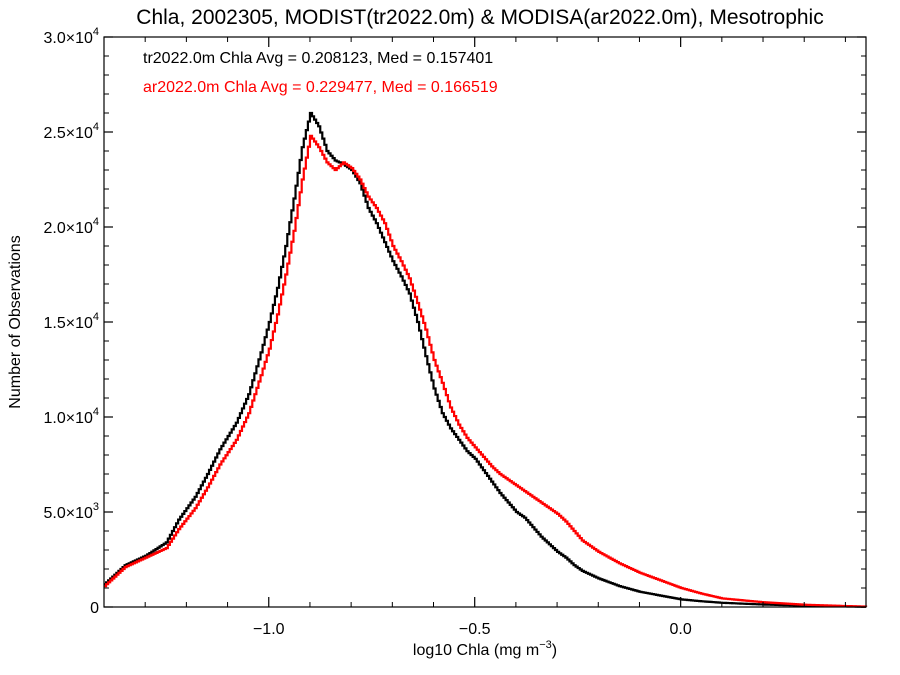 This screenshot has height=675, width=900. What do you see at coordinates (67, 228) in the screenshot?
I see `y-tick-mantissa-4: 2.0×10` at bounding box center [67, 228].